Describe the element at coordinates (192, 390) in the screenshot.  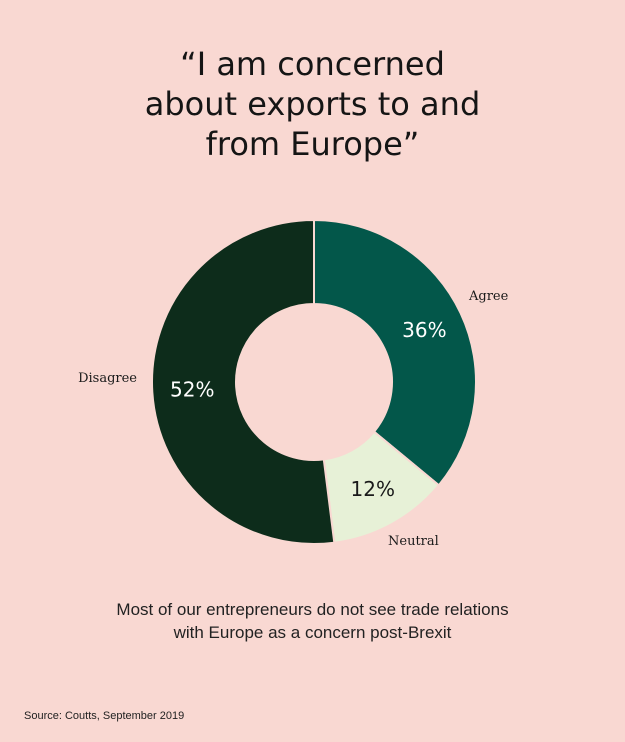
I see `value-label-disagree: 52%` at that location.